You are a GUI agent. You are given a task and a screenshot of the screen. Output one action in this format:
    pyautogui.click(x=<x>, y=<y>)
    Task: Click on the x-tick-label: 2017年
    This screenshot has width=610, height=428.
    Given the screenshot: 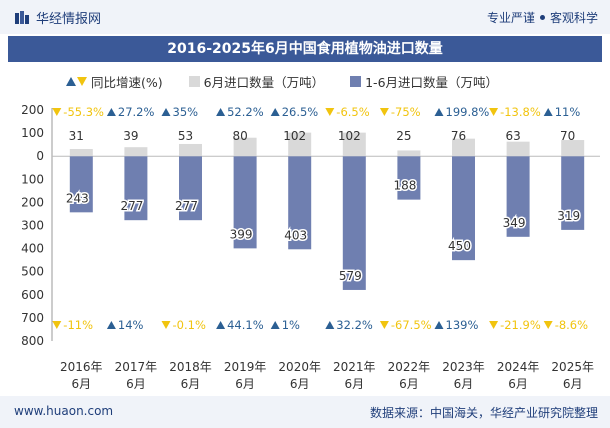 What is the action you would take?
    pyautogui.click(x=136, y=367)
    